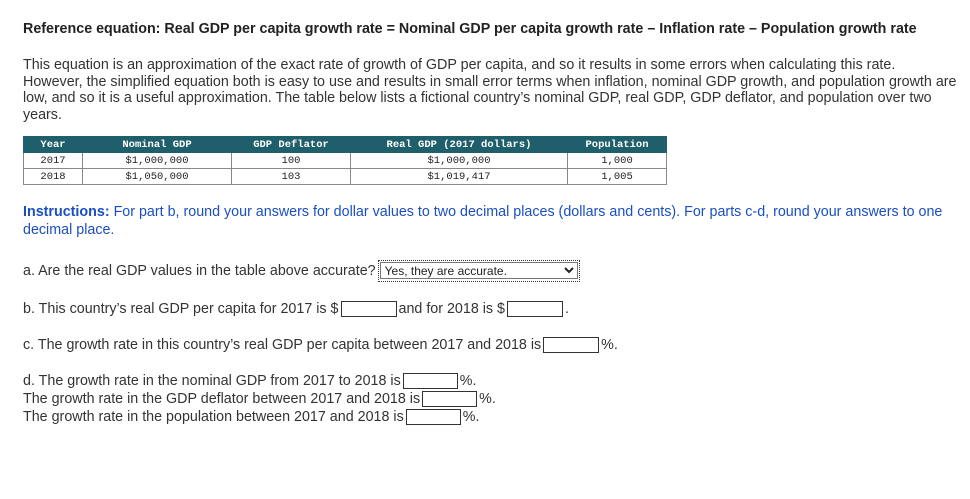  I want to click on cell-real-gdp: $1,000,000, so click(459, 160).